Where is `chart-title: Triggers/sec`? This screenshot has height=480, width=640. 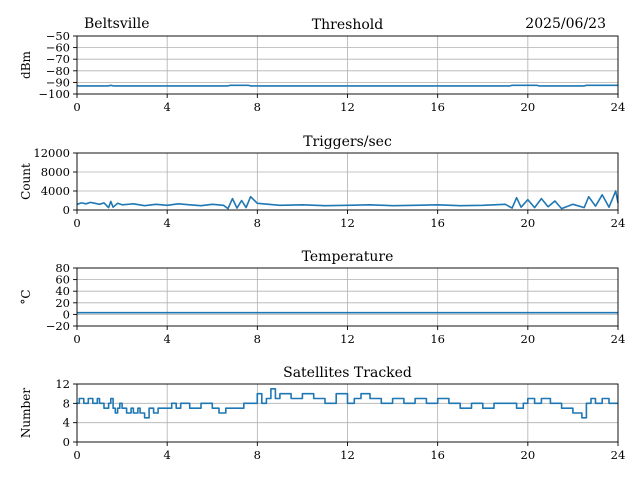 chart-title: Triggers/sec is located at coordinates (347, 142).